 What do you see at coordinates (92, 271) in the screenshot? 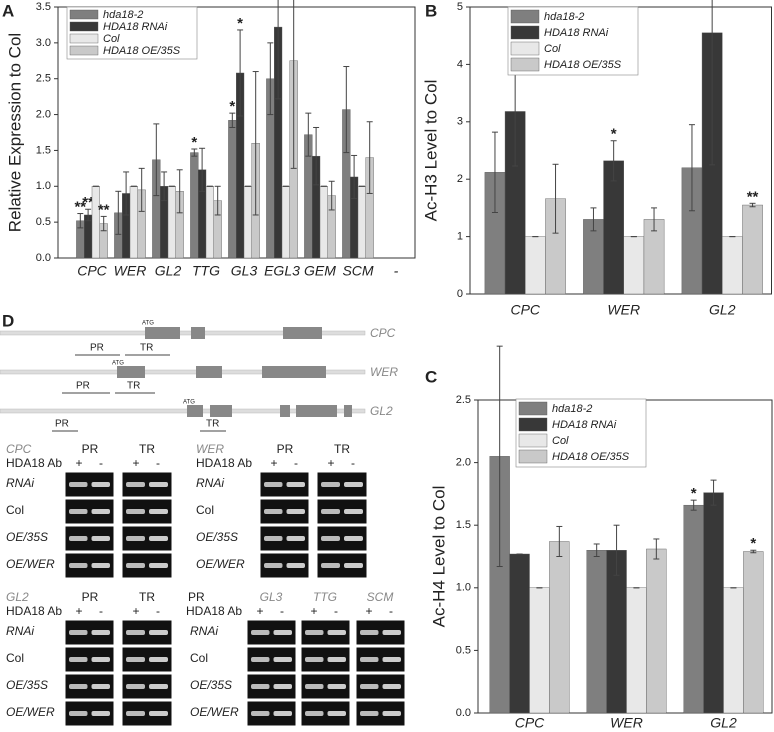
I see `x-tick-label: CPC` at bounding box center [92, 271].